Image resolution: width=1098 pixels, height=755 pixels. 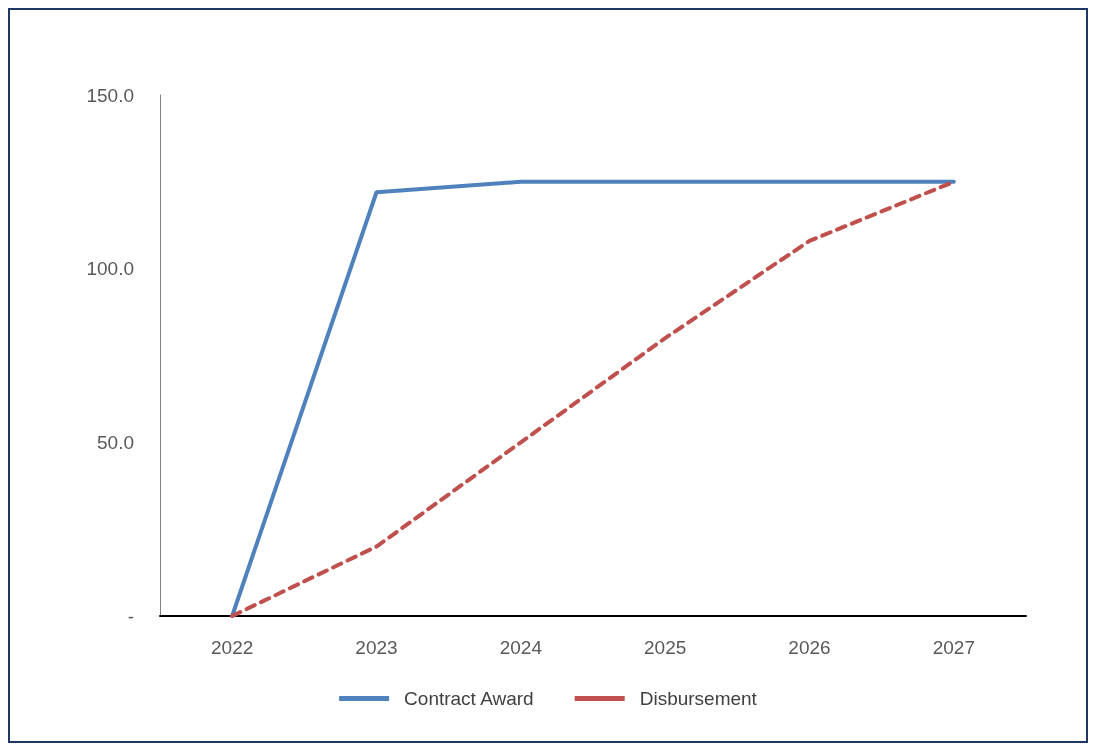 What do you see at coordinates (110, 95) in the screenshot?
I see `y-tick-label: 150.0` at bounding box center [110, 95].